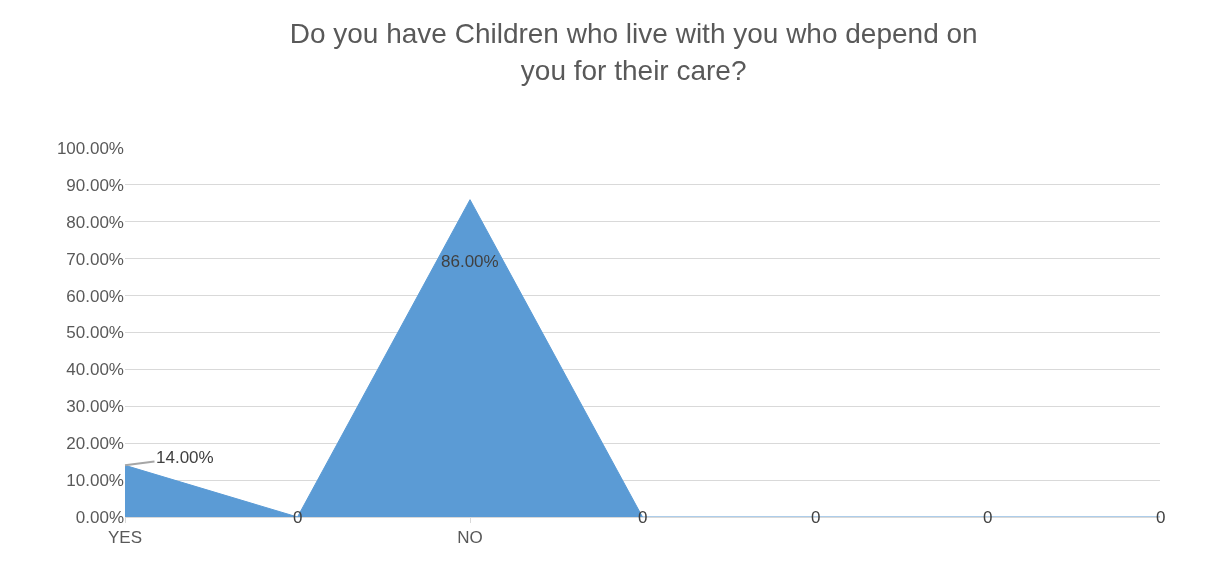 The height and width of the screenshot is (578, 1207). Describe the element at coordinates (95, 296) in the screenshot. I see `y-tick-label: 60.00%` at that location.